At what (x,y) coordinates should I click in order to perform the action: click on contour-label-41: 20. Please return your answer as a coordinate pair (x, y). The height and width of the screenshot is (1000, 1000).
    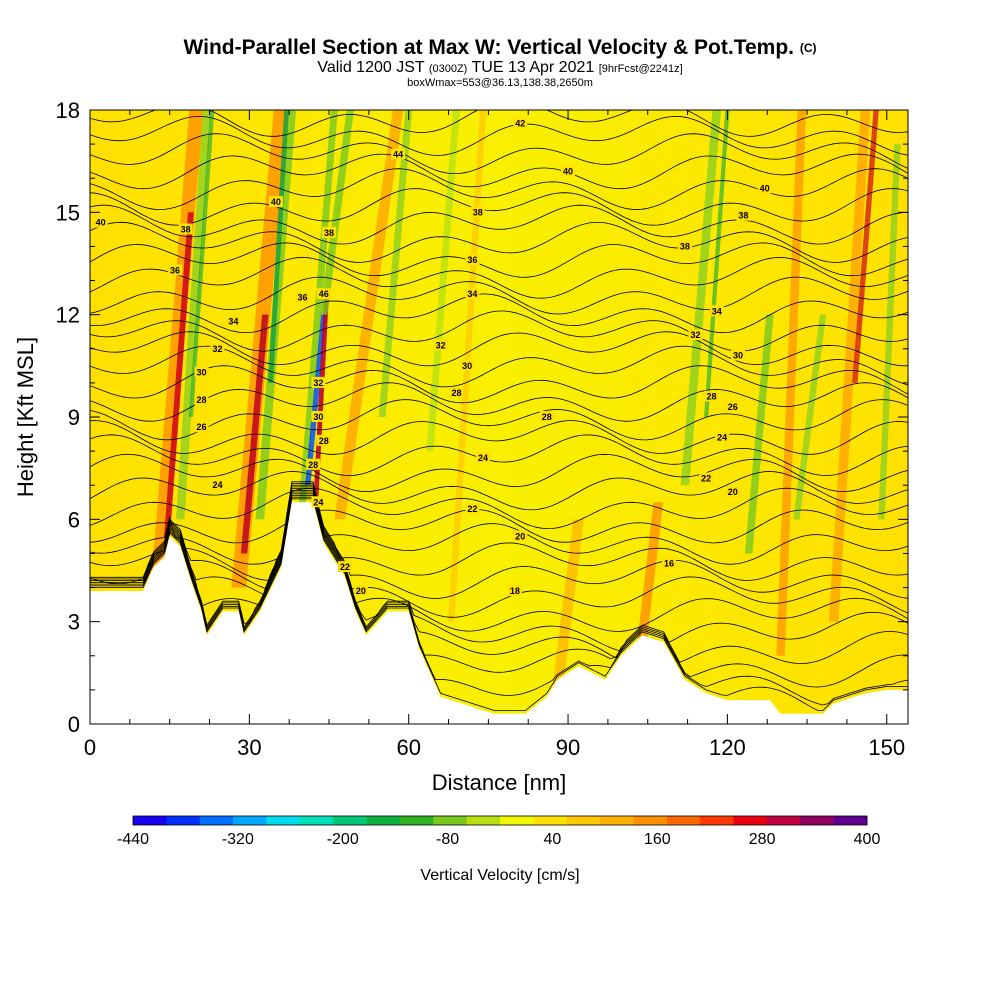
    Looking at the image, I should click on (520, 536).